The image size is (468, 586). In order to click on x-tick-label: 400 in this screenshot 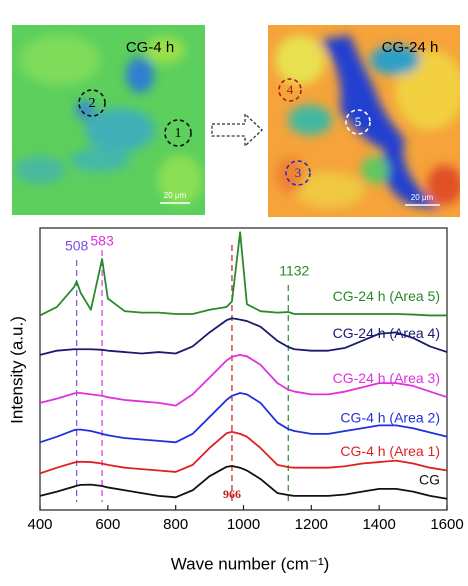, I will do `click(39, 524)`.